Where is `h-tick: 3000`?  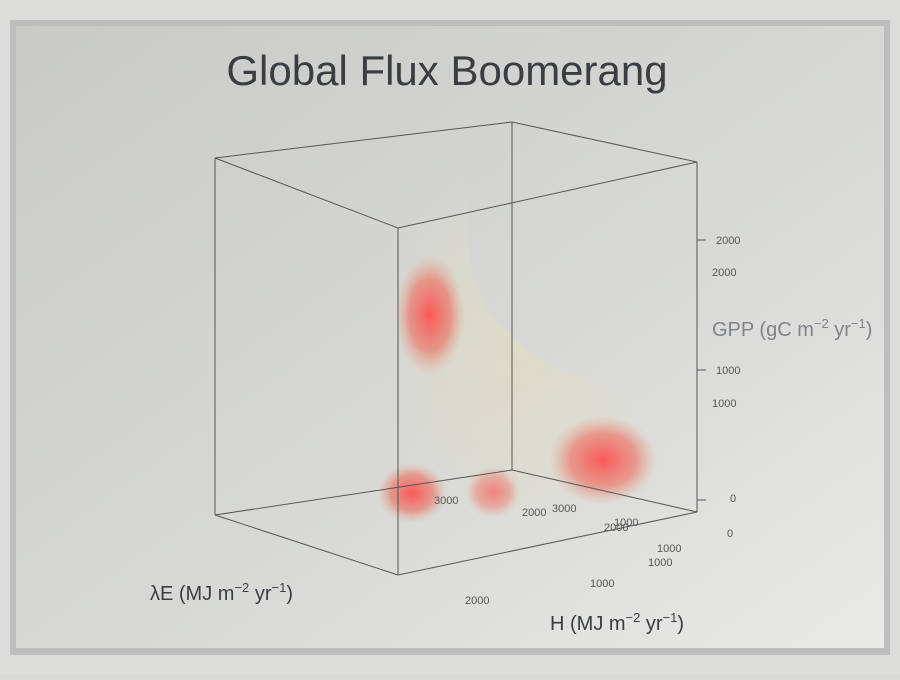 h-tick: 3000 is located at coordinates (564, 509).